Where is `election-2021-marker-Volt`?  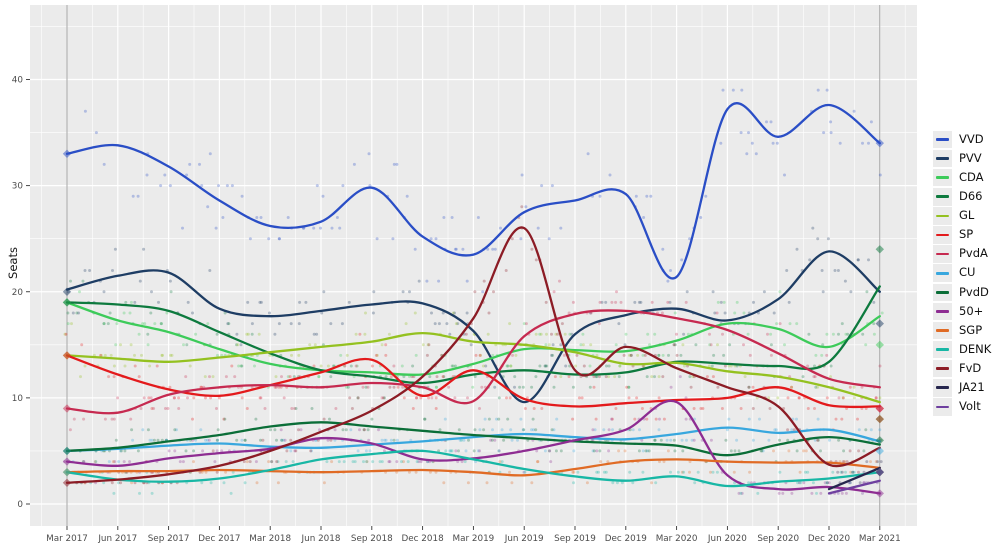
election-2021-marker-Volt is located at coordinates (879, 472).